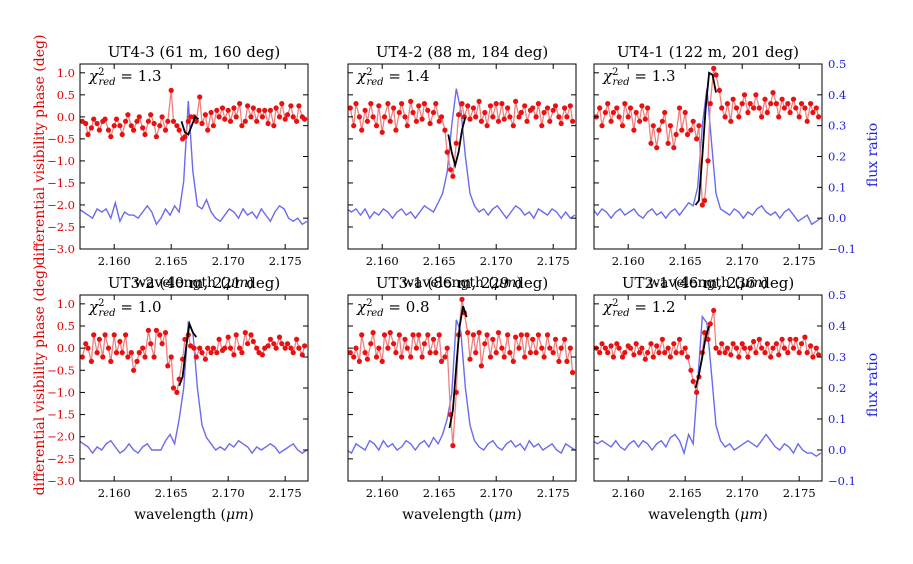 The height and width of the screenshot is (564, 913). What do you see at coordinates (61, 437) in the screenshot?
I see `y-tick-label: −2.0` at bounding box center [61, 437].